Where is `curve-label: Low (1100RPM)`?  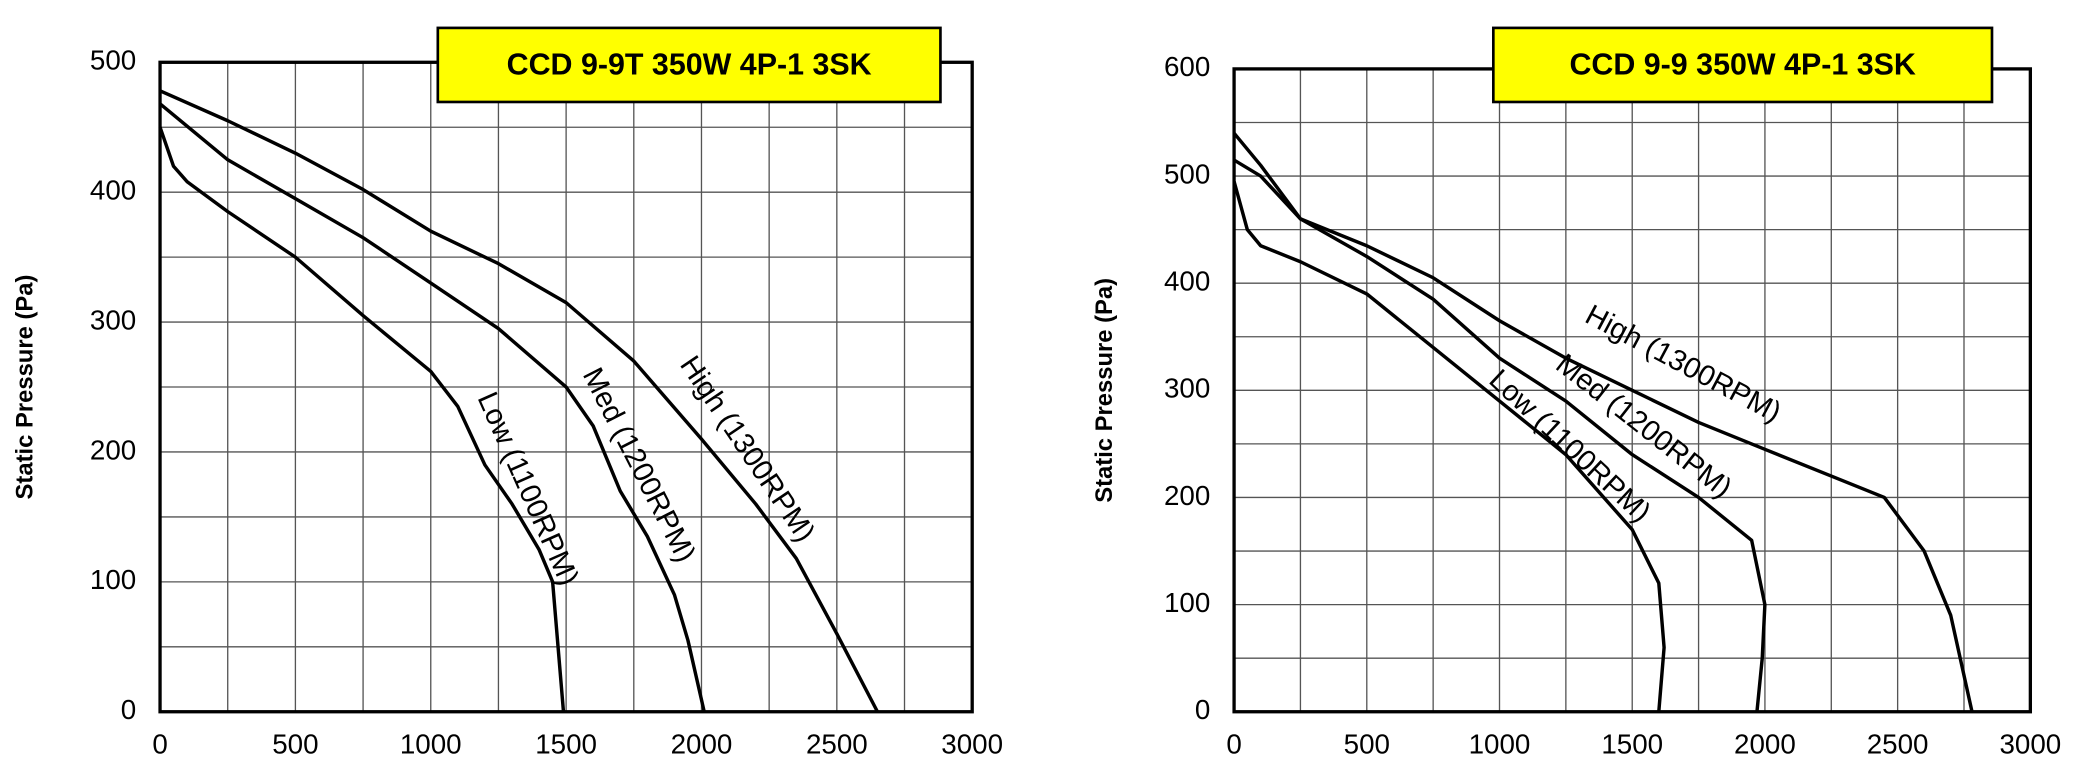 curve-label: Low (1100RPM) is located at coordinates (528, 489).